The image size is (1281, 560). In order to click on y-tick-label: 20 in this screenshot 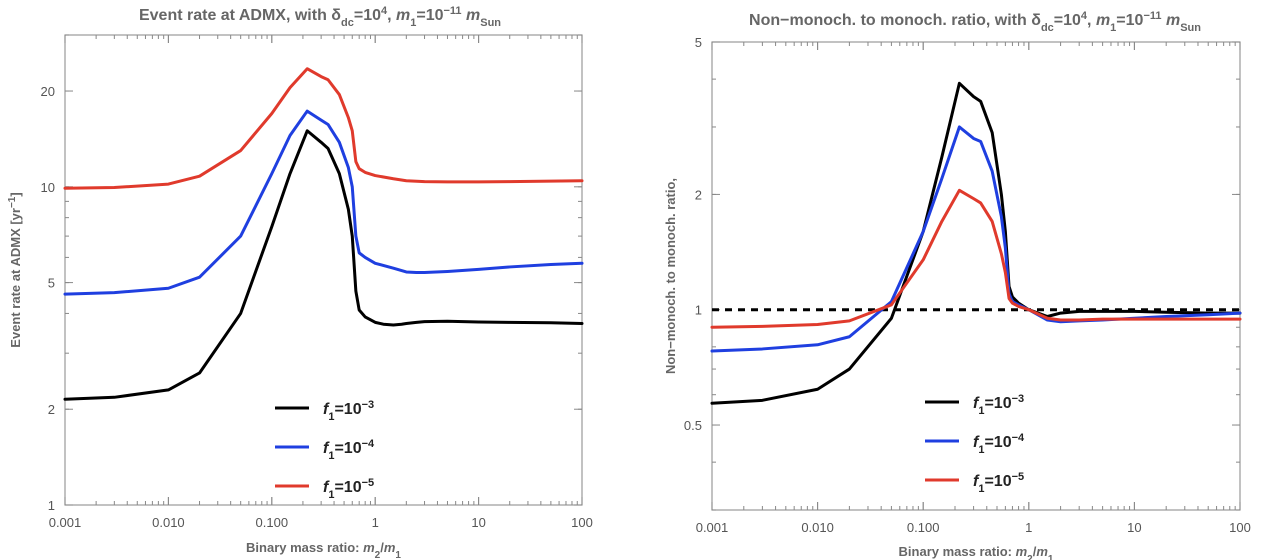, I will do `click(48, 91)`.